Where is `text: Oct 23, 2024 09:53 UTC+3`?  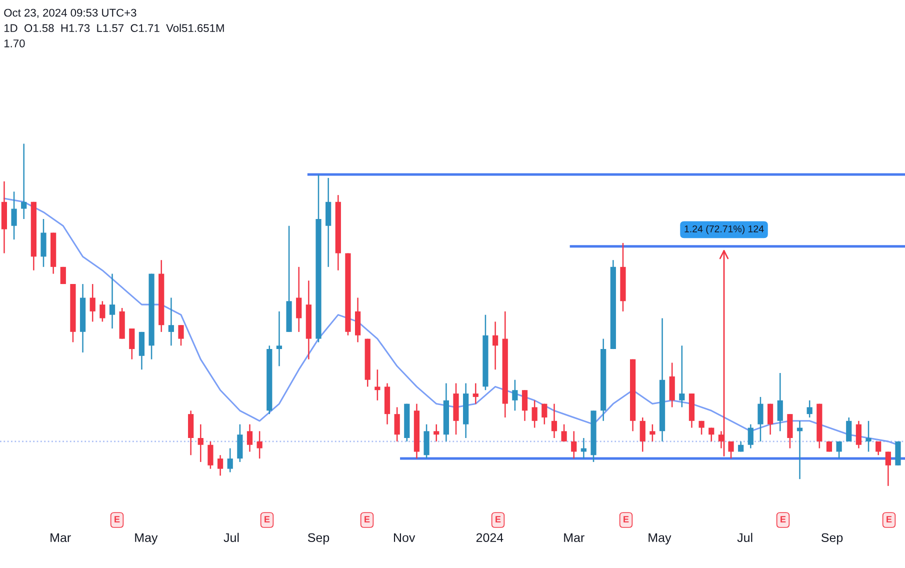
text: Oct 23, 2024 09:53 UTC+3 is located at coordinates (70, 13).